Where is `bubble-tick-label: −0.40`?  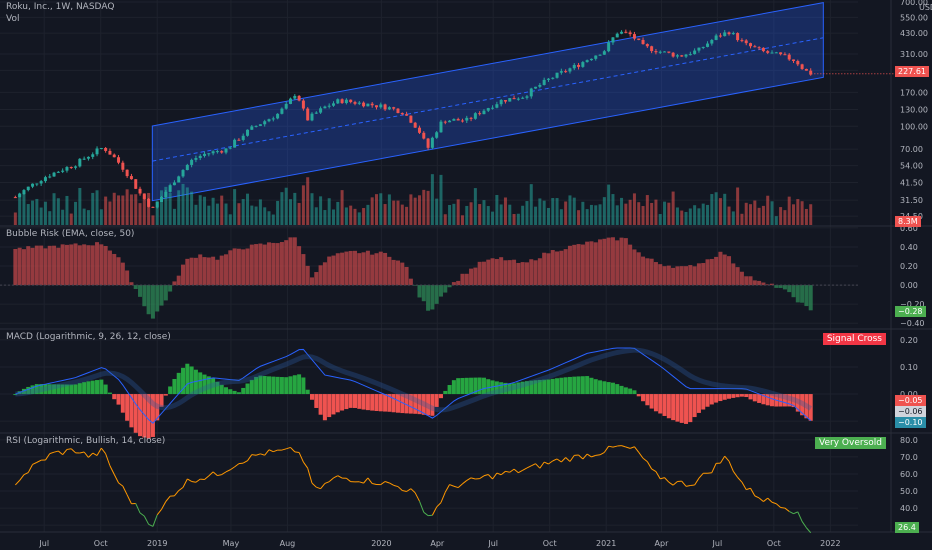 bubble-tick-label: −0.40 is located at coordinates (912, 323).